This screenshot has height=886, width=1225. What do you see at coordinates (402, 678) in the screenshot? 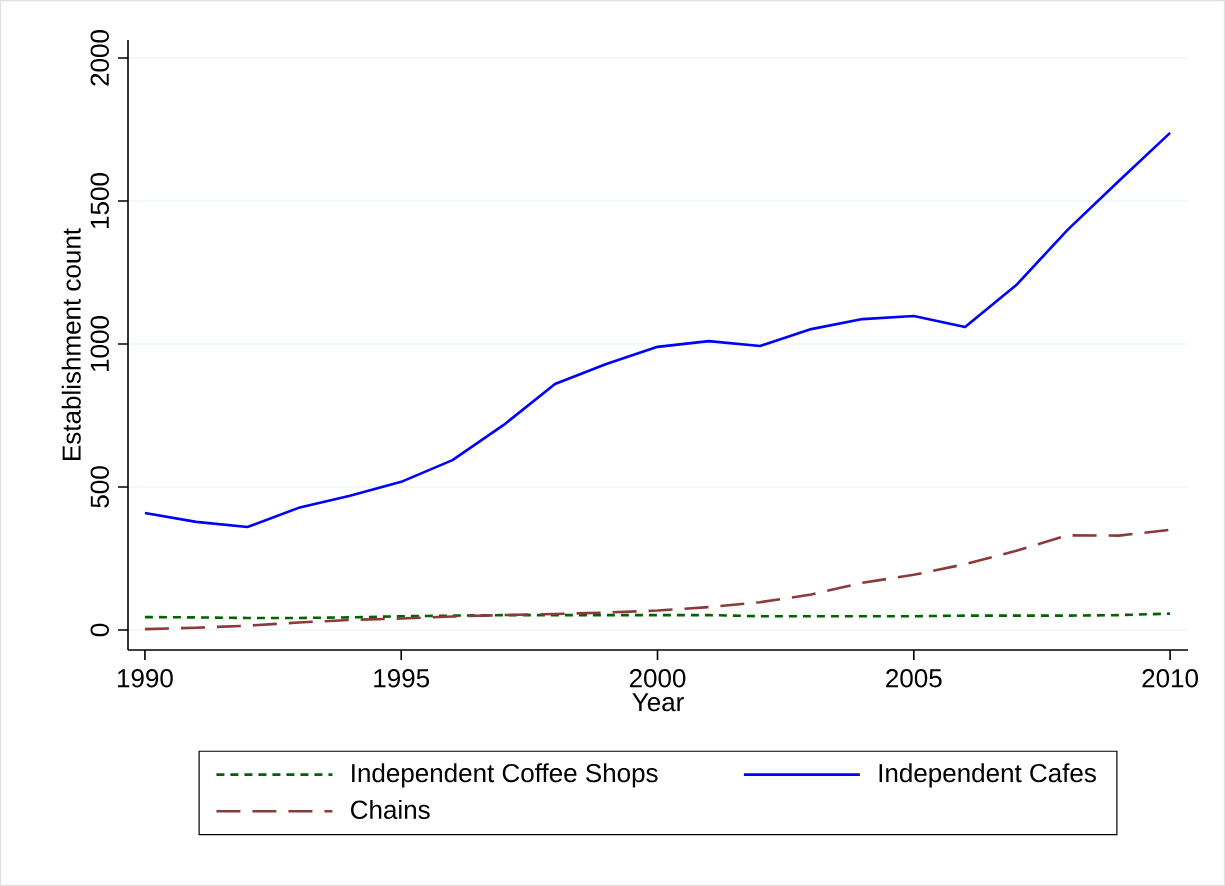
I see `x-tick-label: 1995` at bounding box center [402, 678].